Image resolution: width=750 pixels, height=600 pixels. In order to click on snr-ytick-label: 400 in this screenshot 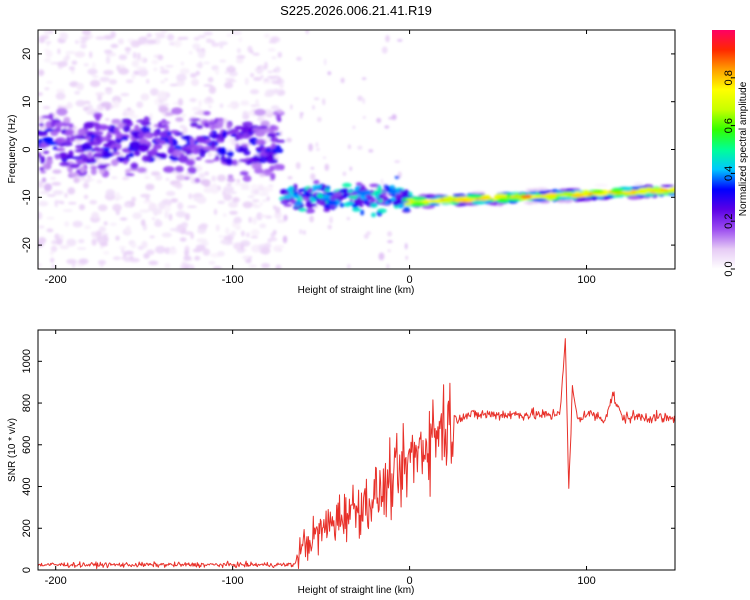, I will do `click(27, 486)`.